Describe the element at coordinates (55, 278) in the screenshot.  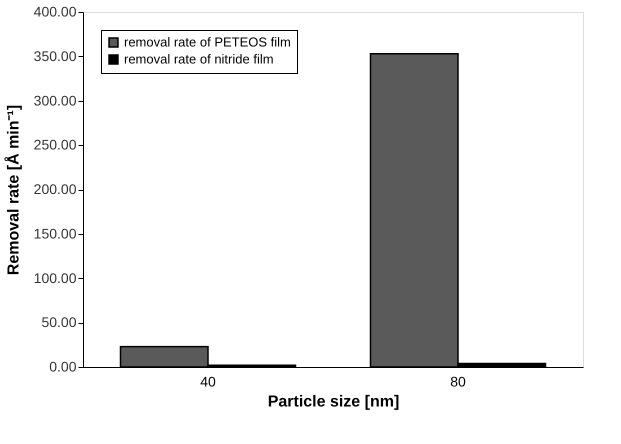
I see `y-tick-label: 100.00` at that location.